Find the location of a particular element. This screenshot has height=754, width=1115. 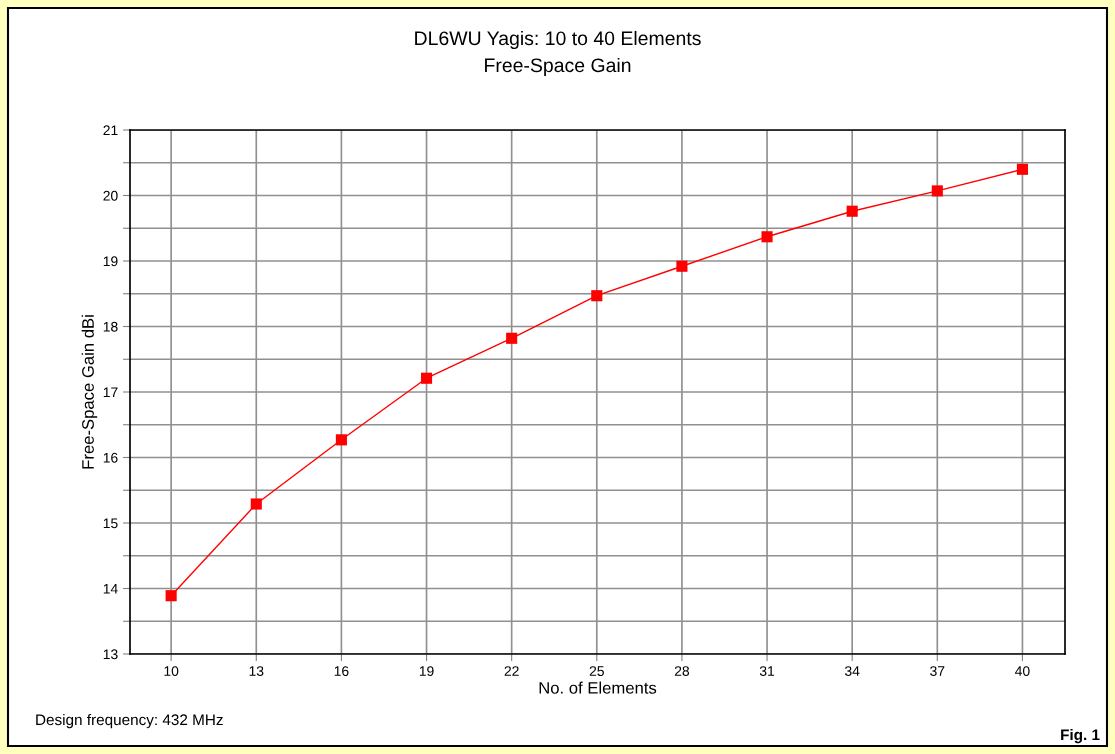

y-tick-label: 15 is located at coordinates (110, 523).